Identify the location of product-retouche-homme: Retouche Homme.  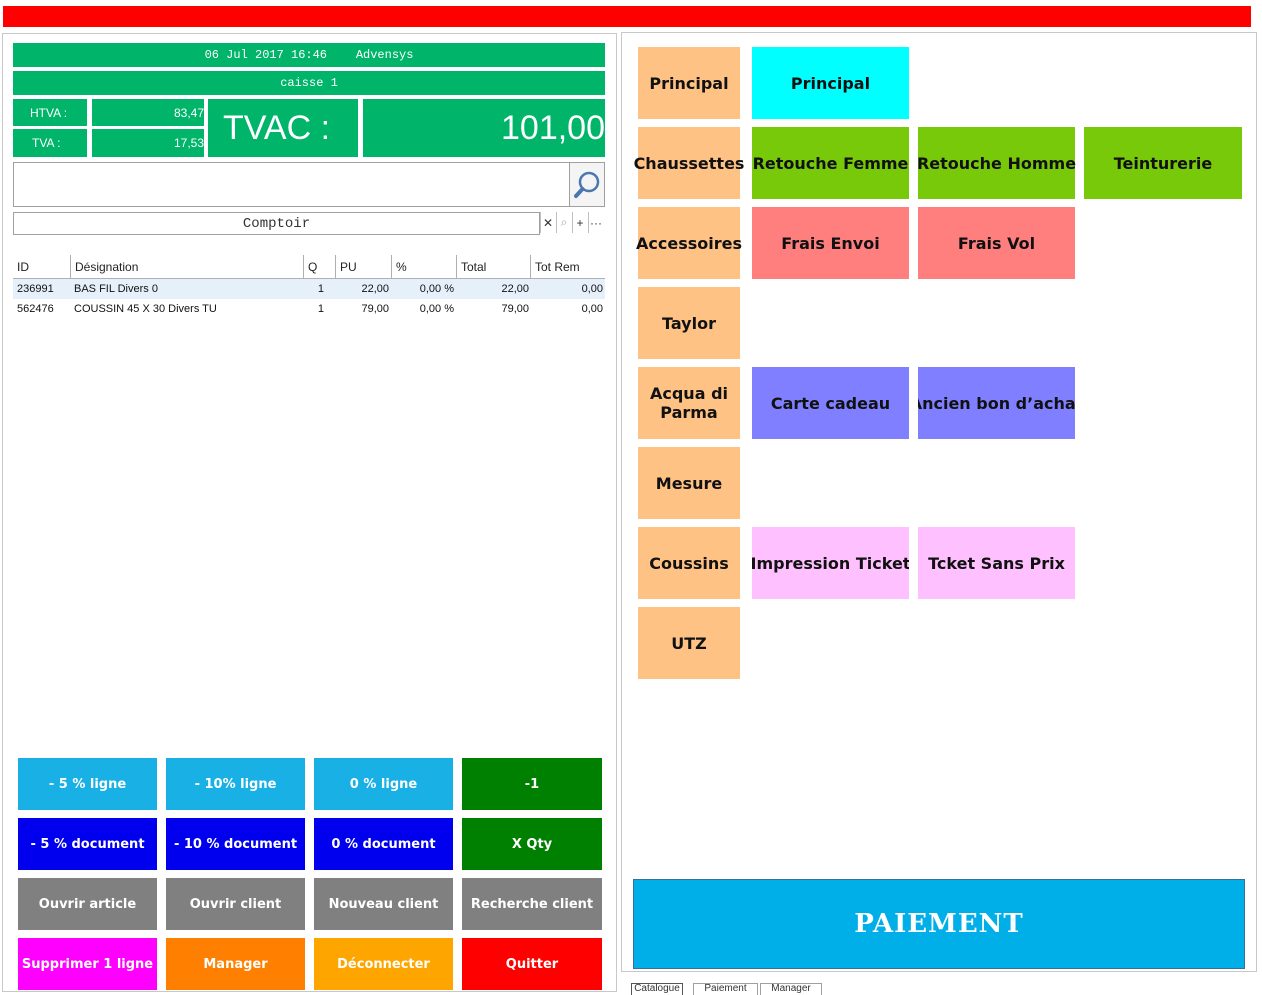
(996, 163).